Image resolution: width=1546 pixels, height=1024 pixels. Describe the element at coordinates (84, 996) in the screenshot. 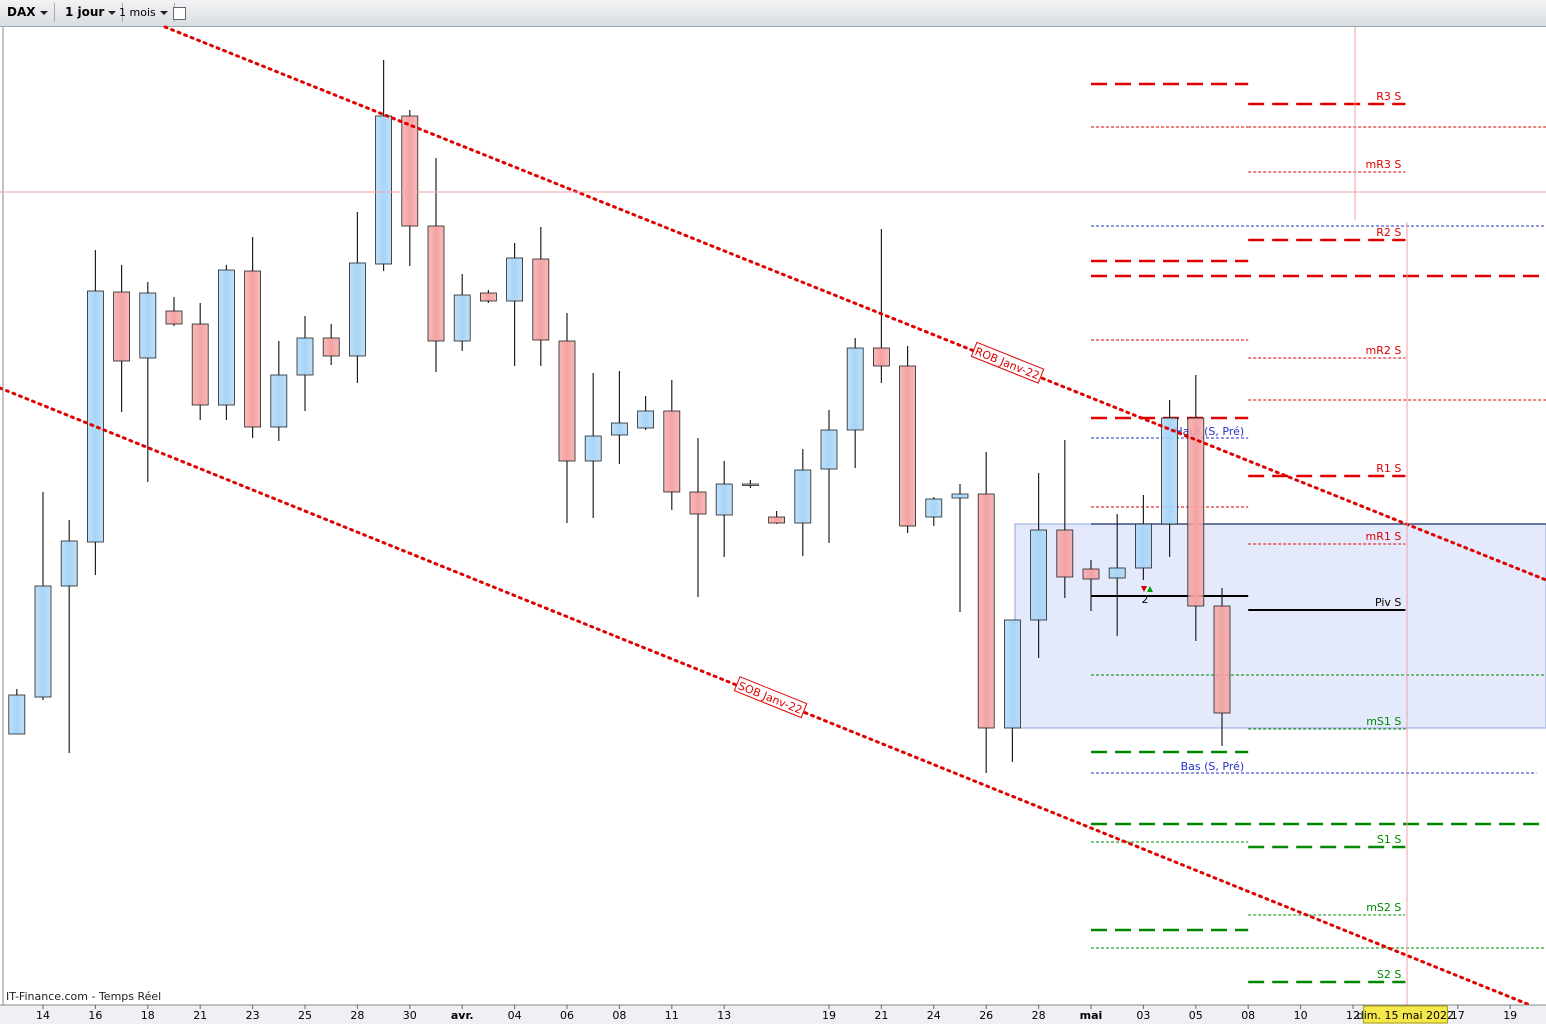

I see `source-label: IT-Finance.com - Temps Réel` at that location.